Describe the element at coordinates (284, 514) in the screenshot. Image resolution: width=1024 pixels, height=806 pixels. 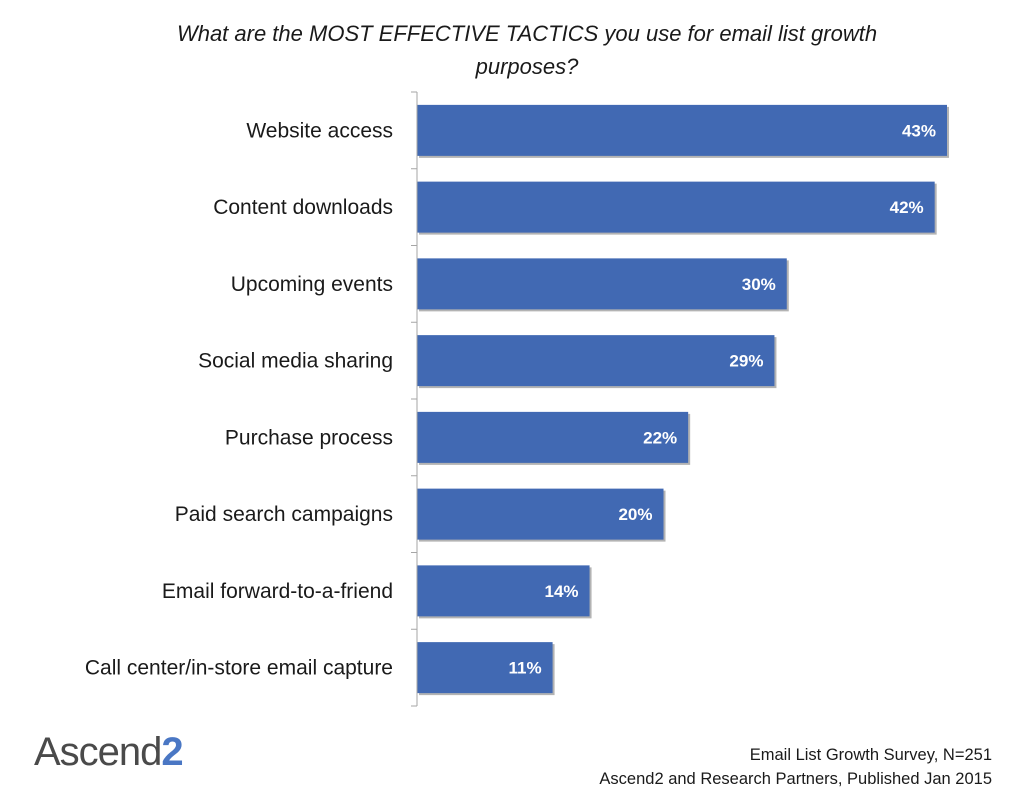
I see `category-label: Paid search campaigns` at that location.